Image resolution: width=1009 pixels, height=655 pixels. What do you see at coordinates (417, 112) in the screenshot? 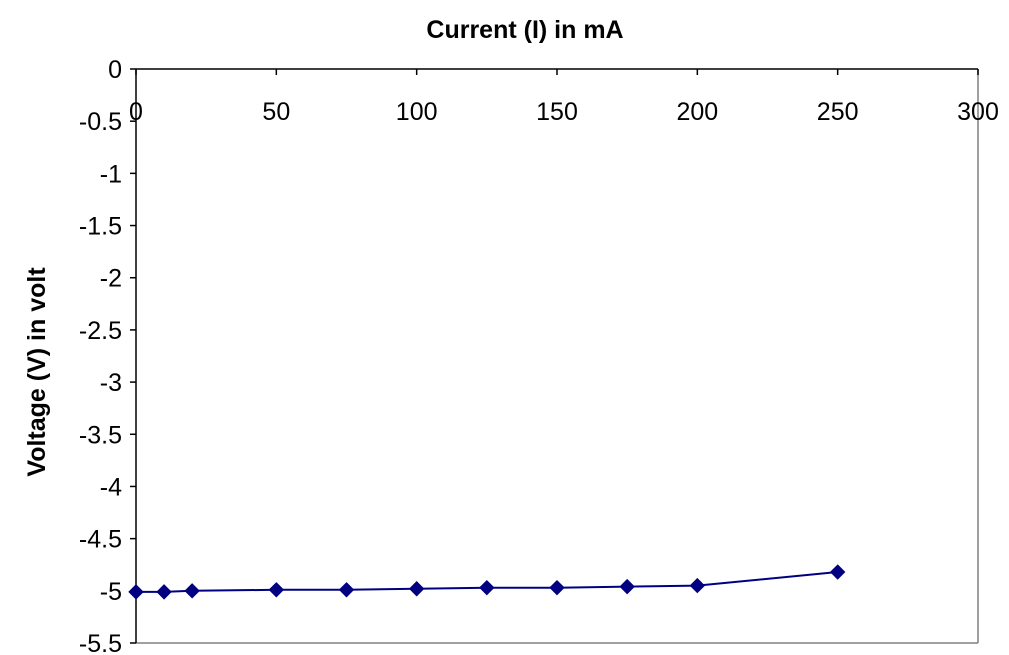
I see `x-tick-label: 100` at bounding box center [417, 112].